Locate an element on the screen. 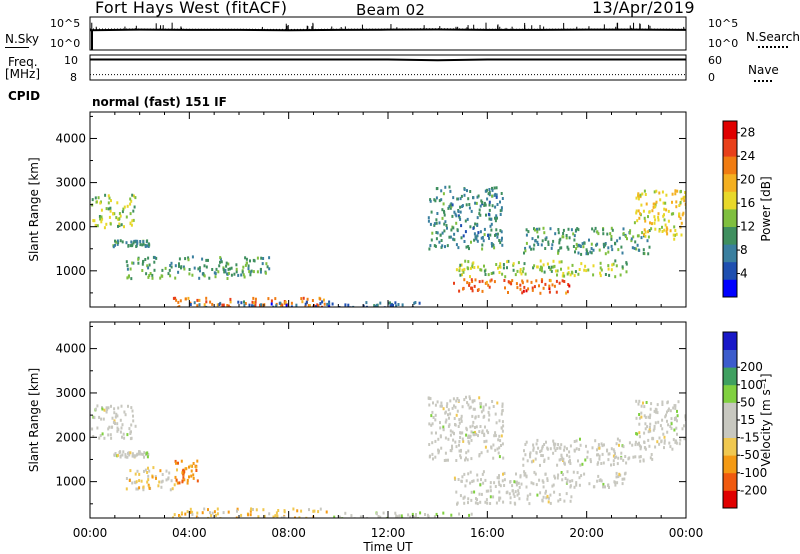 The height and width of the screenshot is (554, 800). velocity-colorbar-label: -50 is located at coordinates (750, 455).